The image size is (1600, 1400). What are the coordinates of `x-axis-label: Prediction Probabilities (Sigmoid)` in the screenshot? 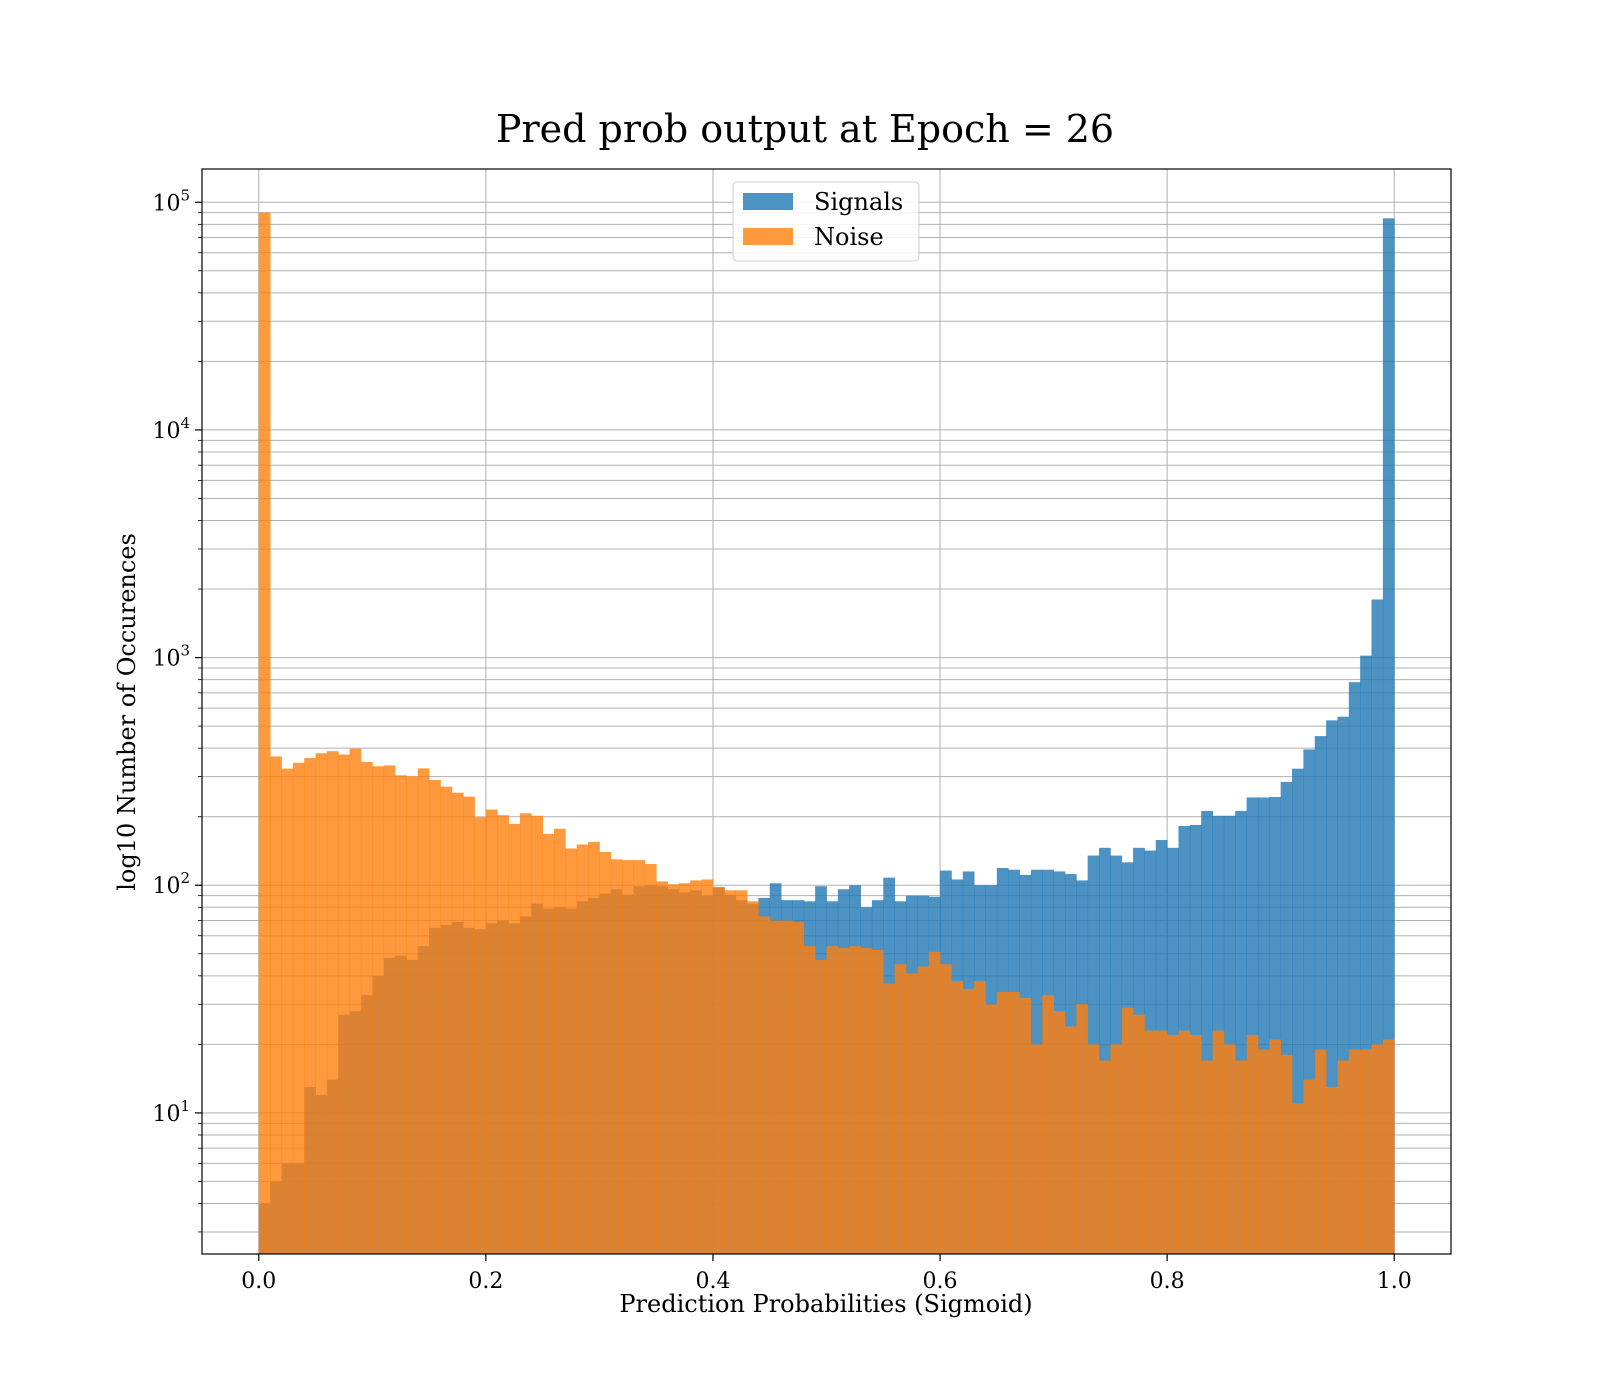 It's located at (825, 1304).